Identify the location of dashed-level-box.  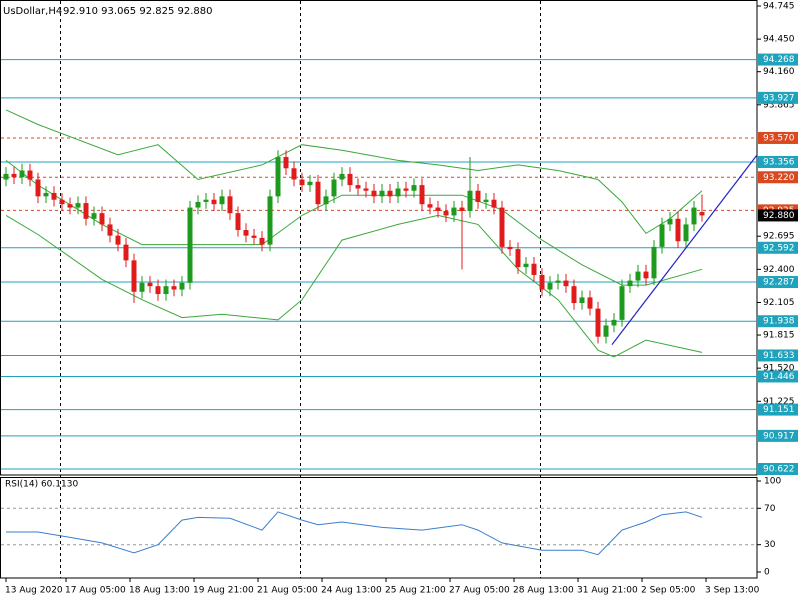
(778, 137).